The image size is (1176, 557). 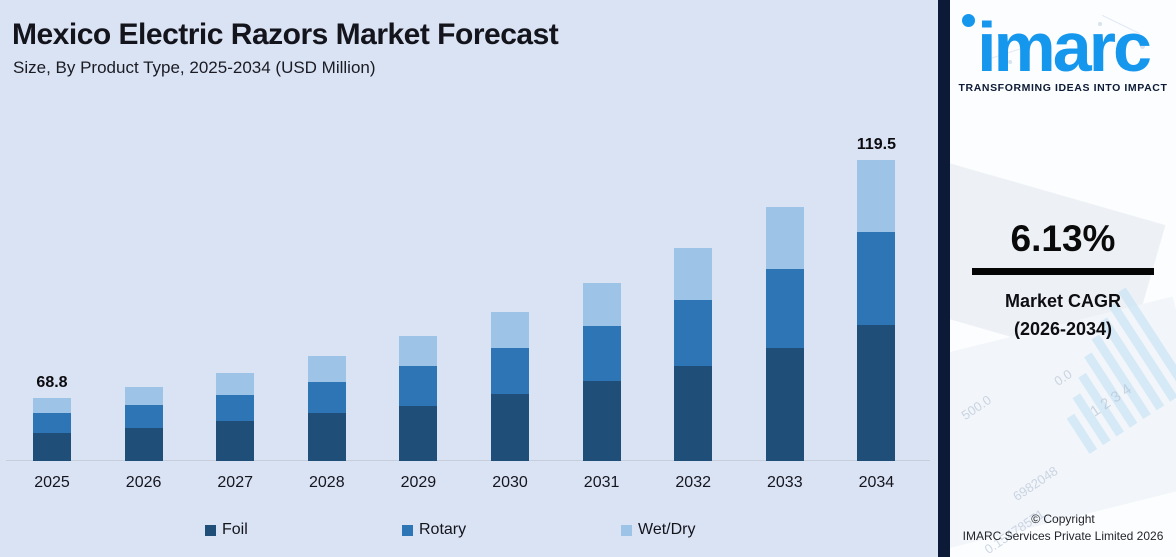 What do you see at coordinates (976, 407) in the screenshot?
I see `watermark-text: 500.0` at bounding box center [976, 407].